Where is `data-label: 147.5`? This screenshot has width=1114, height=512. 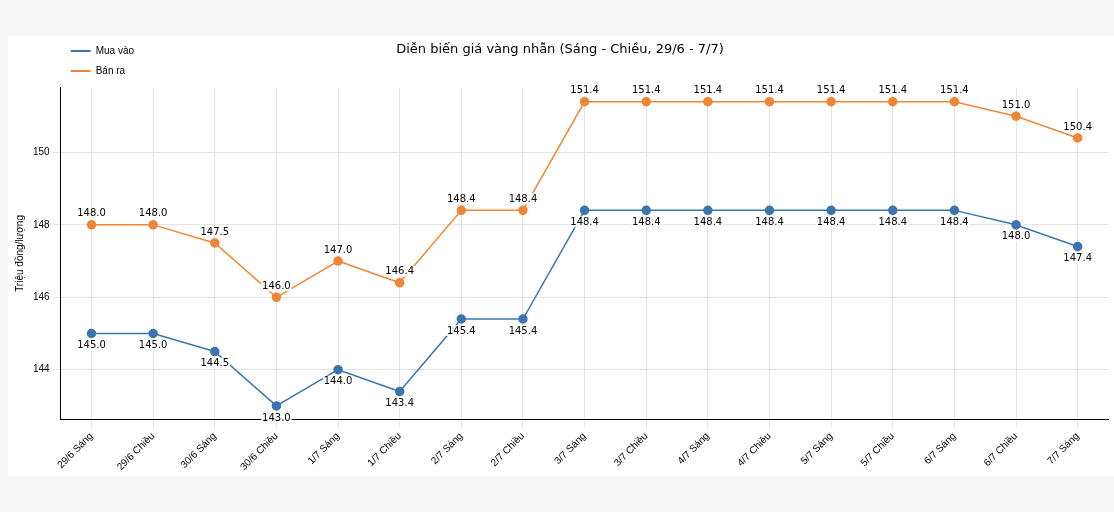
data-label: 147.5 is located at coordinates (215, 231).